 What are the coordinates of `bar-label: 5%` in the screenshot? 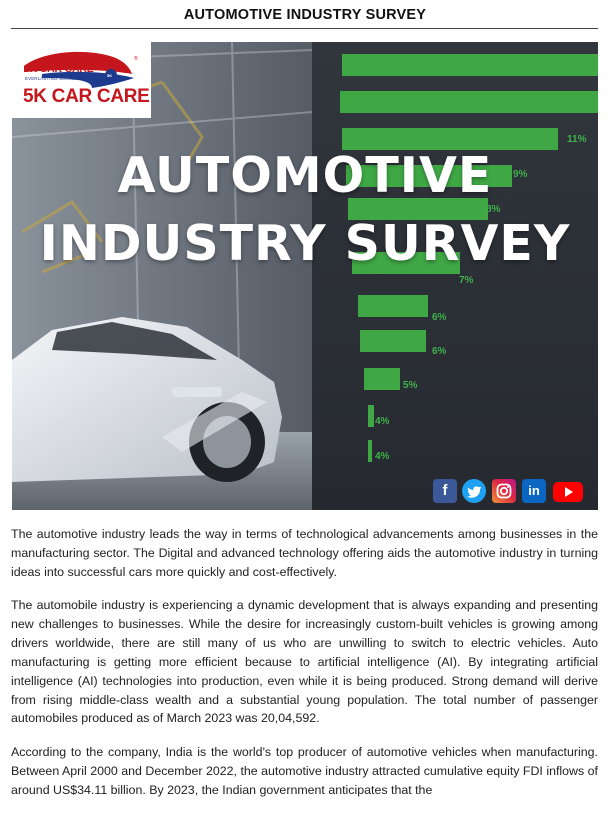 It's located at (410, 385).